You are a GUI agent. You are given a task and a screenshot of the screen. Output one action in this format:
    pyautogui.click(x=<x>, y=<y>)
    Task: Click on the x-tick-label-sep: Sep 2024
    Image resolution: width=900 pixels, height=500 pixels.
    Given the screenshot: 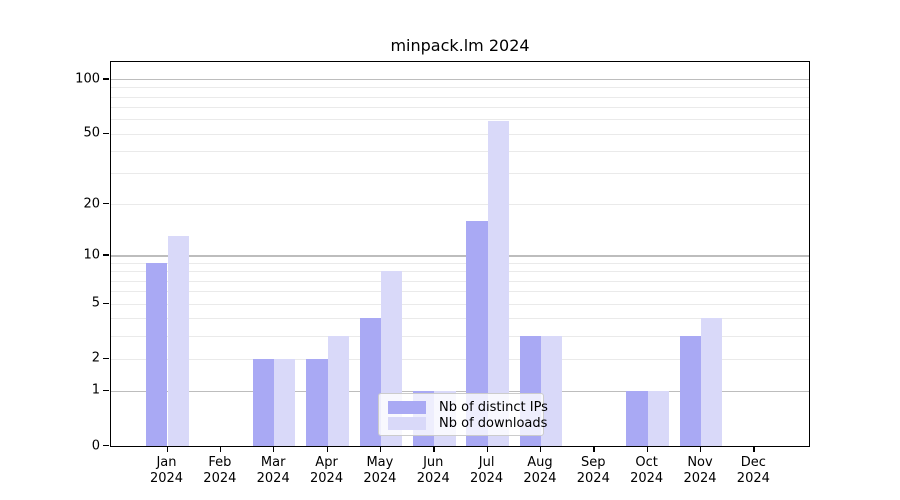 What is the action you would take?
    pyautogui.click(x=593, y=471)
    